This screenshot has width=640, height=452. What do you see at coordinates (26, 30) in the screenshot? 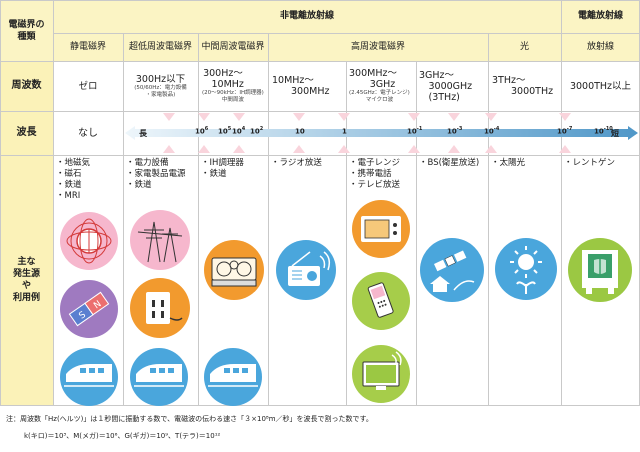
I see `corner-label: 電磁界の 種類` at bounding box center [26, 30].